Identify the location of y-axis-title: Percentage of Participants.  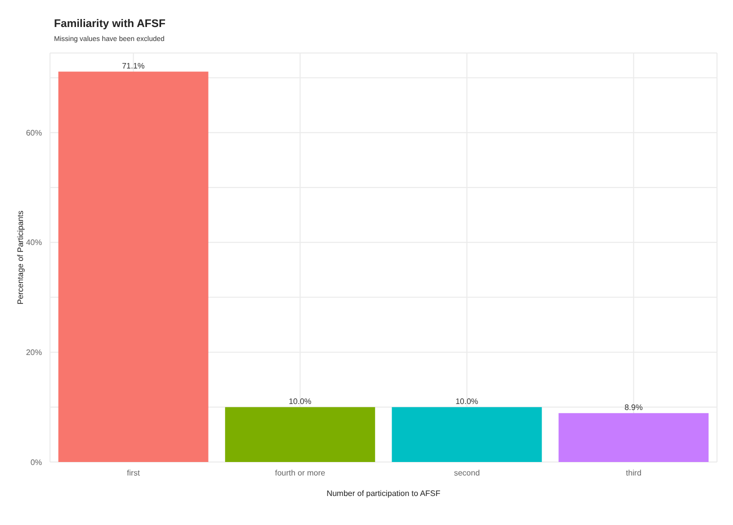
(20, 257).